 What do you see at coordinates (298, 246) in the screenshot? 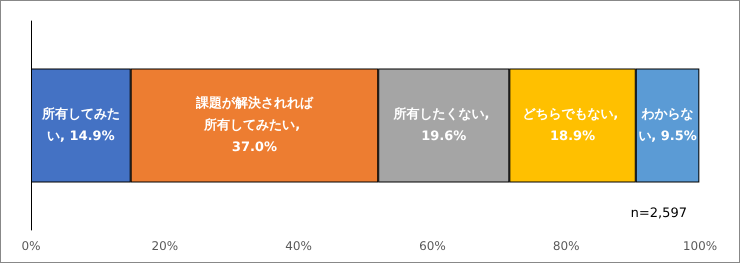
I see `x-tick-label: 40%` at bounding box center [298, 246].